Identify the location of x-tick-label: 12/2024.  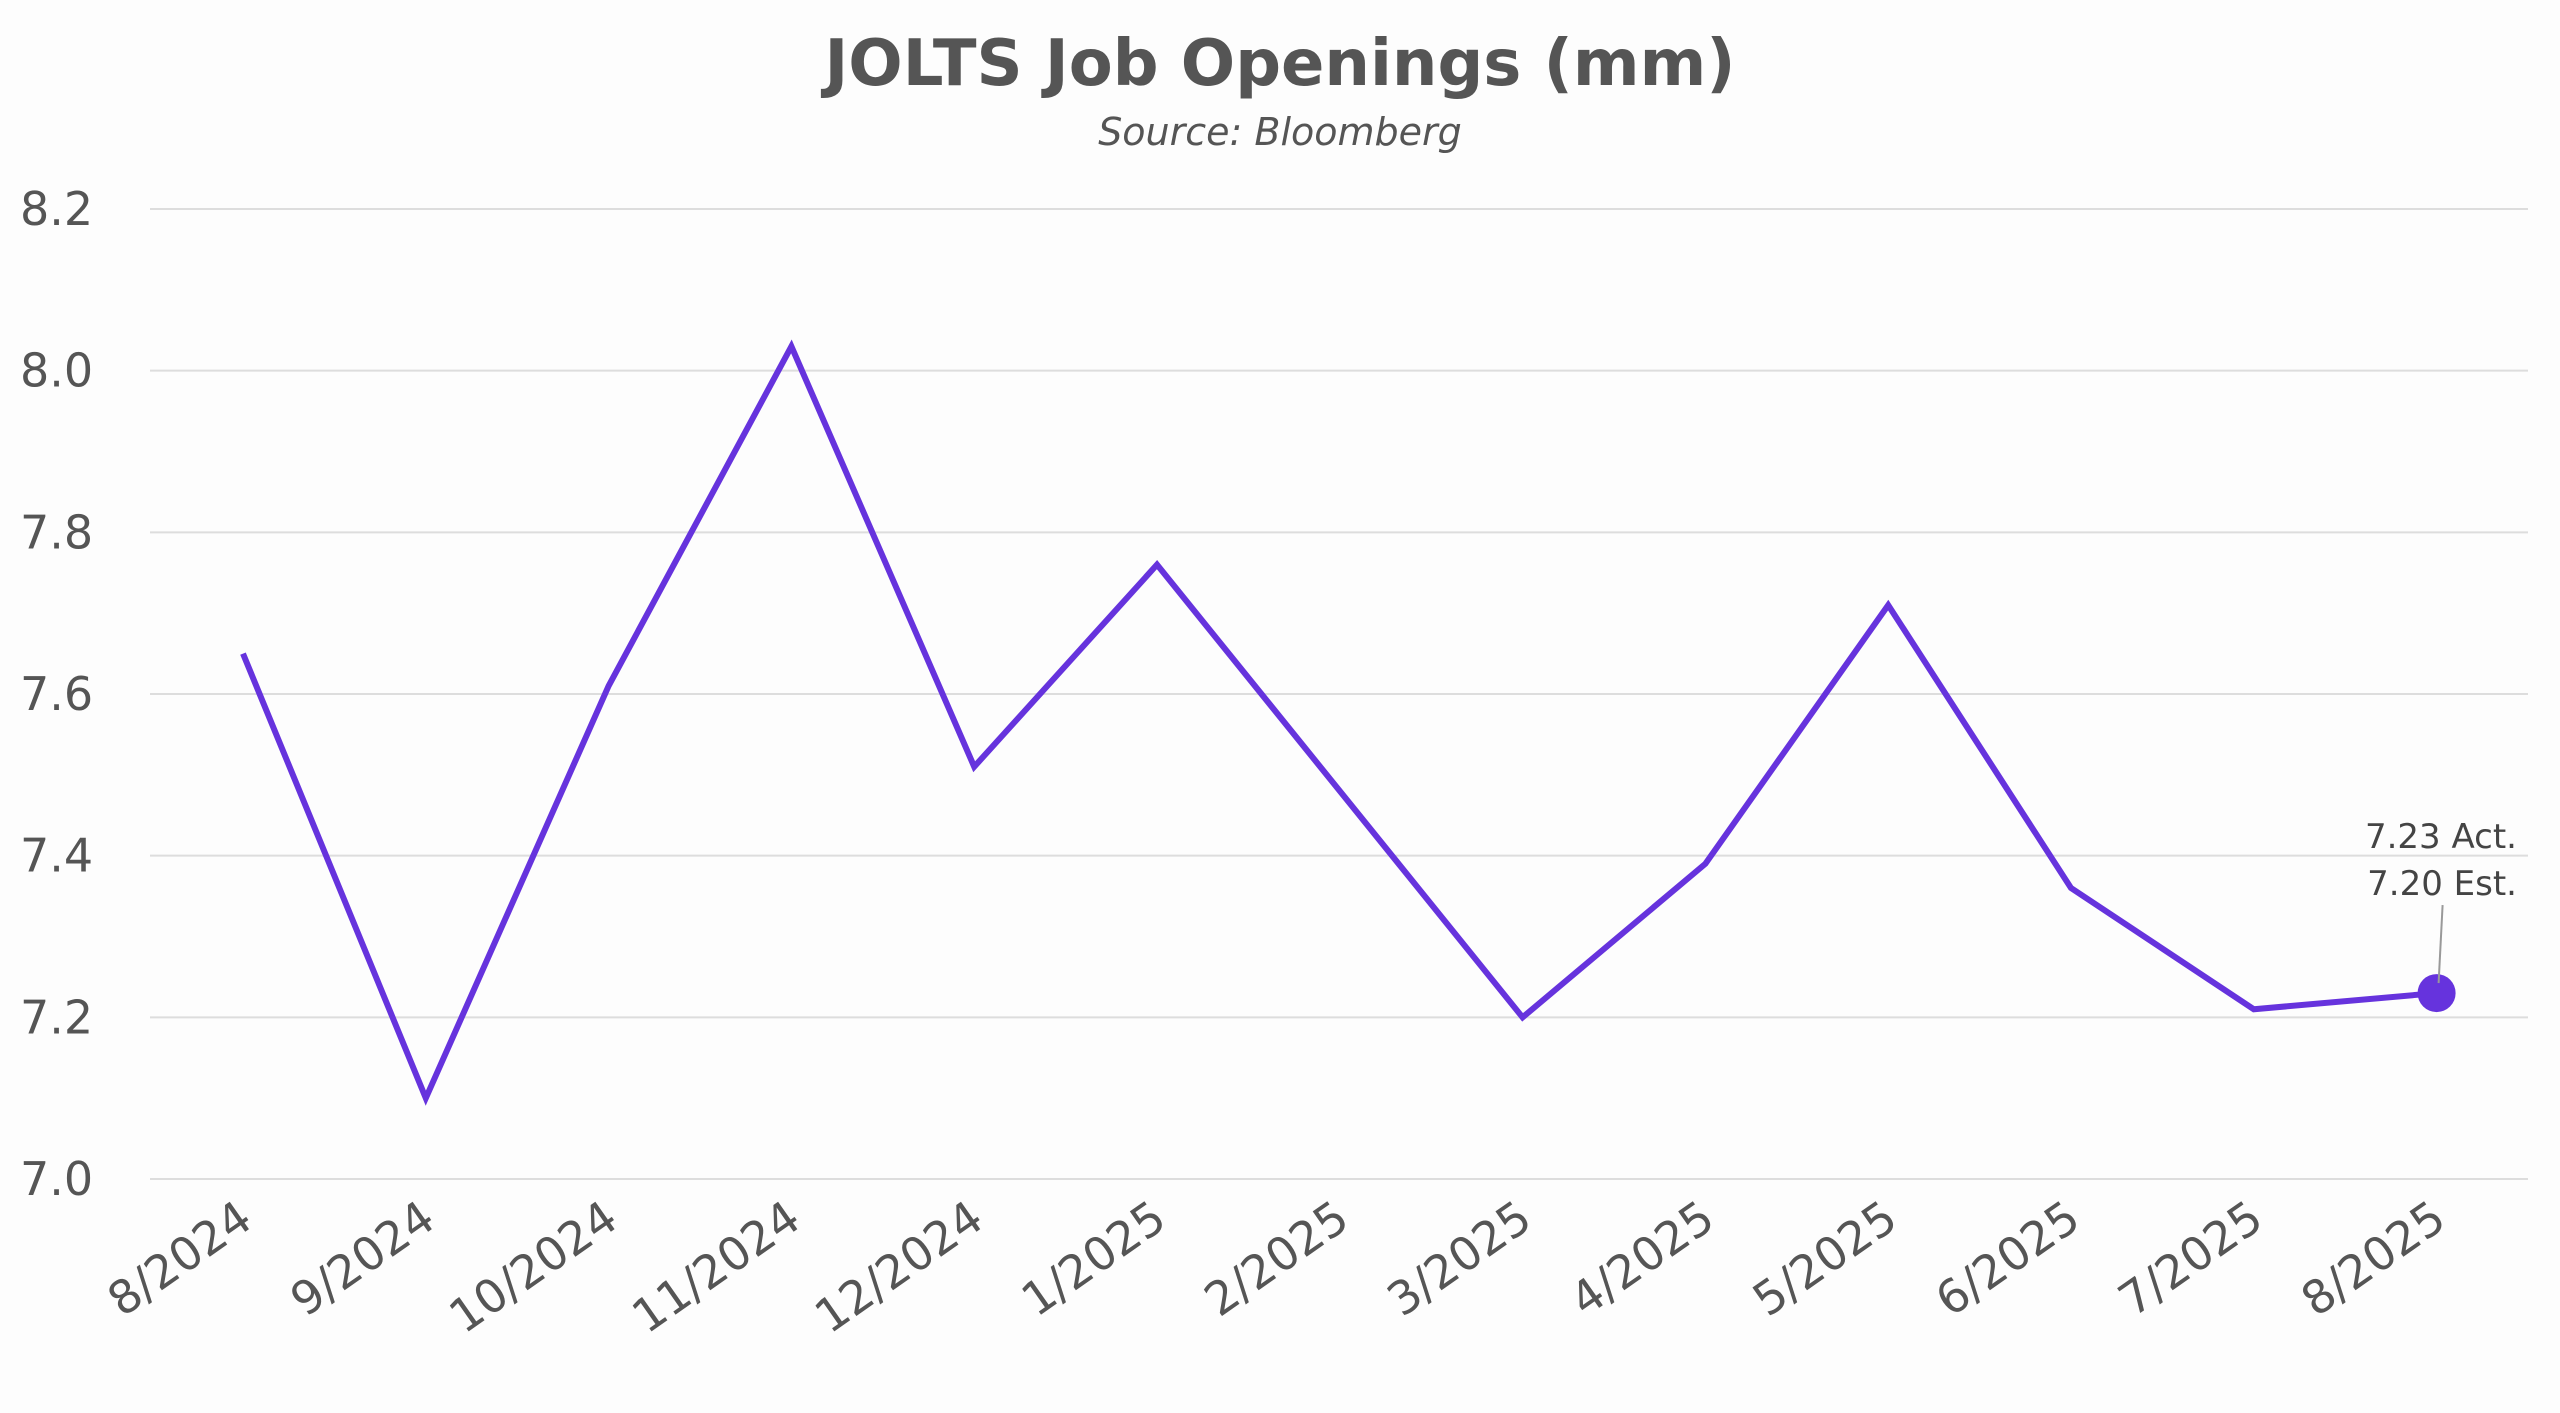
(899, 1267).